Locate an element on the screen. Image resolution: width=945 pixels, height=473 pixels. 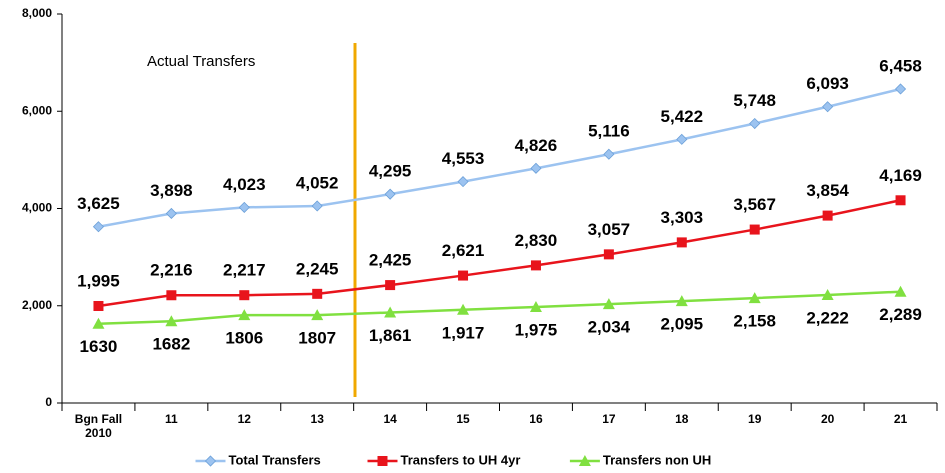
x-tick-label: 17 is located at coordinates (609, 419).